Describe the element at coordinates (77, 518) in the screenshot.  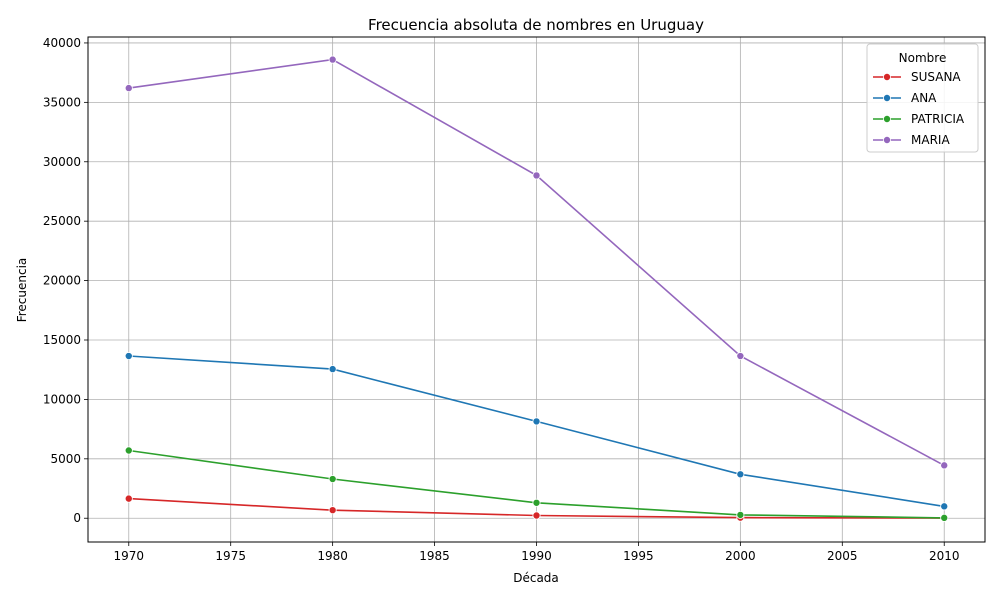
I see `y-tick-label: 0` at that location.